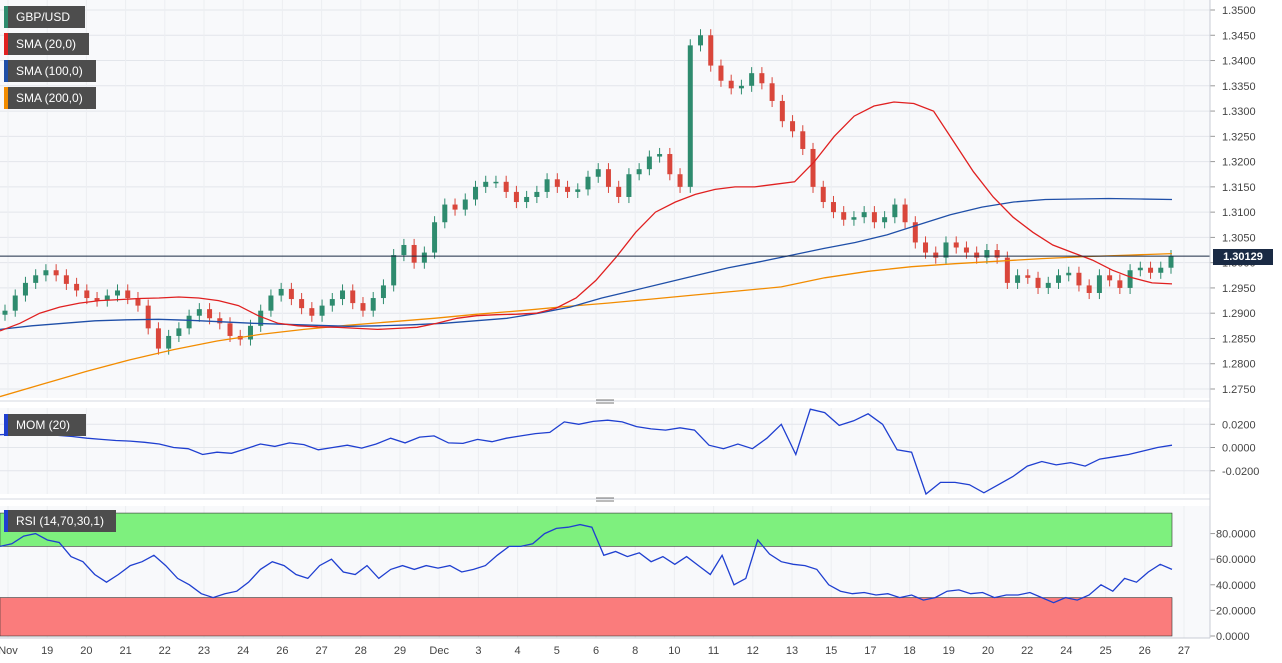 This screenshot has width=1282, height=663. I want to click on y-tick-label: 0.0000, so click(1233, 637).